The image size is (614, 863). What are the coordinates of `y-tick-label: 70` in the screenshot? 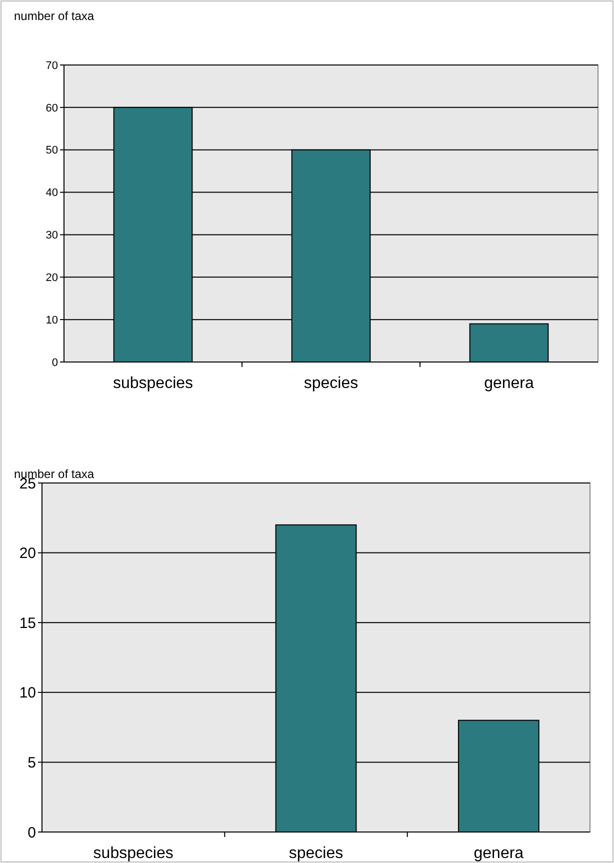 It's located at (52, 66).